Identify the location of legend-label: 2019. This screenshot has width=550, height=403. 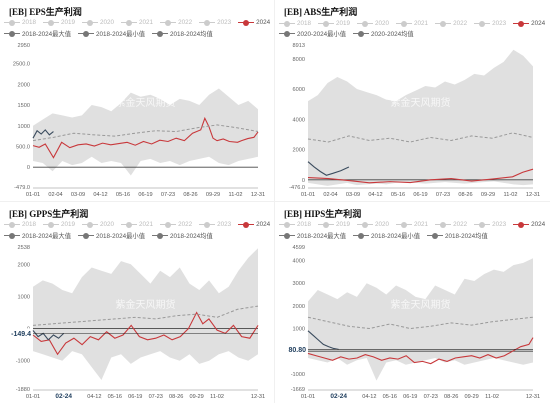
(343, 224).